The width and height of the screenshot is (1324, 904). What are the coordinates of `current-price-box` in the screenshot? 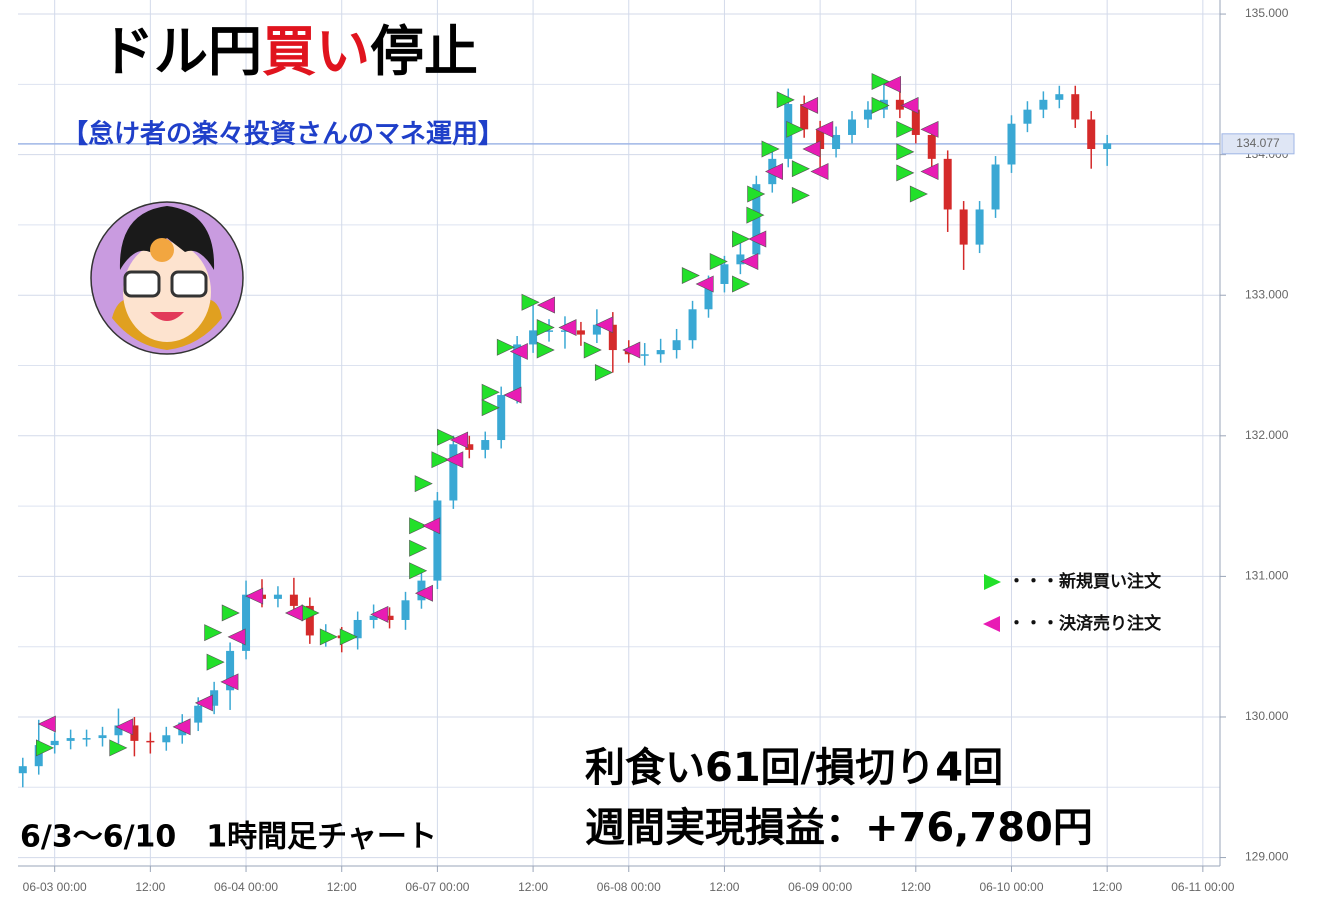 It's located at (1258, 144).